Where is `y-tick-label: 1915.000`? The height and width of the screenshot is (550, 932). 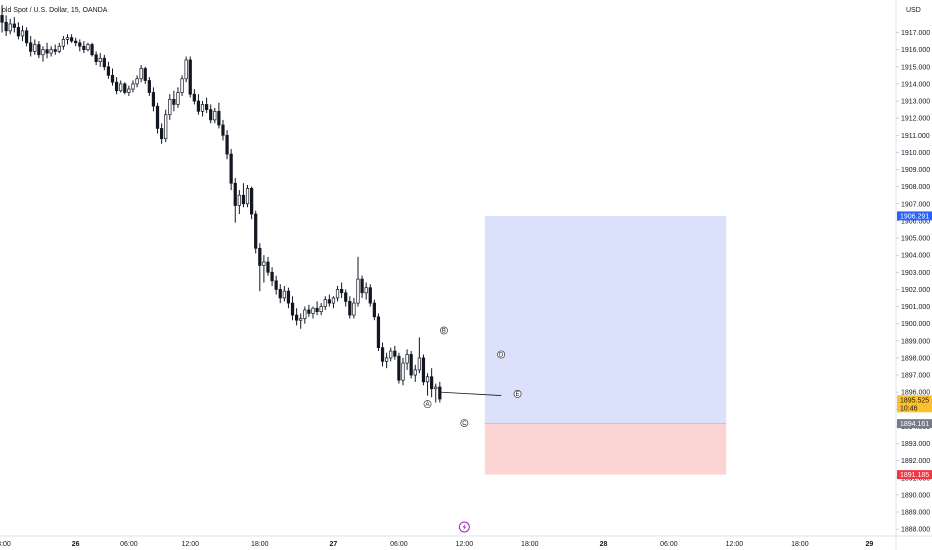
y-tick-label: 1915.000 is located at coordinates (915, 67).